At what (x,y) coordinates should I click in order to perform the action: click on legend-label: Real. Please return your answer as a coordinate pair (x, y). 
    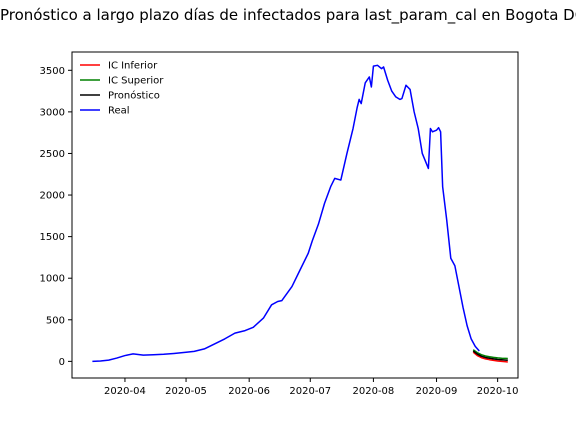
    Looking at the image, I should click on (119, 111).